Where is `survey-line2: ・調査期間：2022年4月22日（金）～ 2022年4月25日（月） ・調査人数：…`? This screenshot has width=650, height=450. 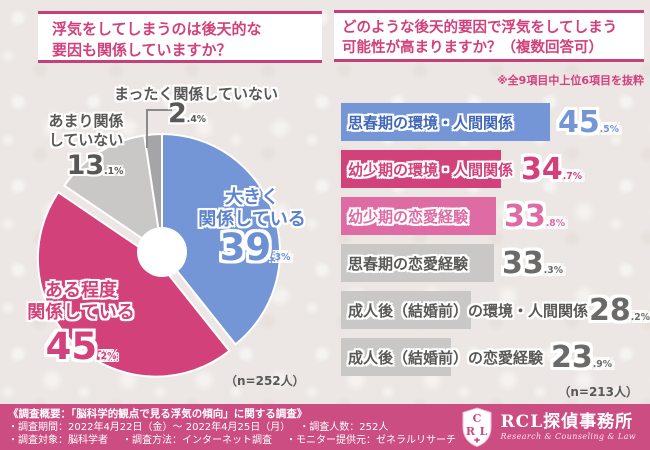 survey-line2: ・調査期間：2022年4月22日（金）～ 2022年4月25日（月） ・調査人数：… is located at coordinates (232, 427).